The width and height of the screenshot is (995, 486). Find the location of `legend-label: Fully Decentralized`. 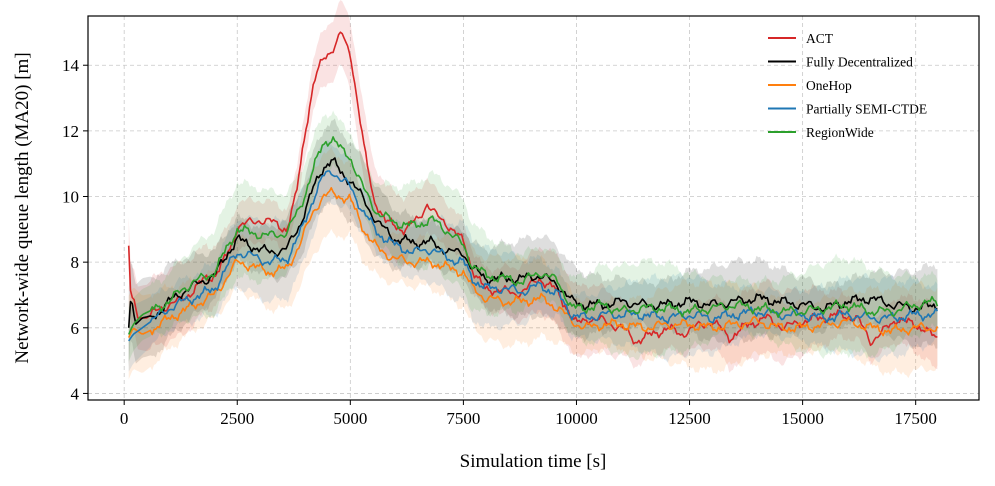

legend-label: Fully Decentralized is located at coordinates (859, 62).